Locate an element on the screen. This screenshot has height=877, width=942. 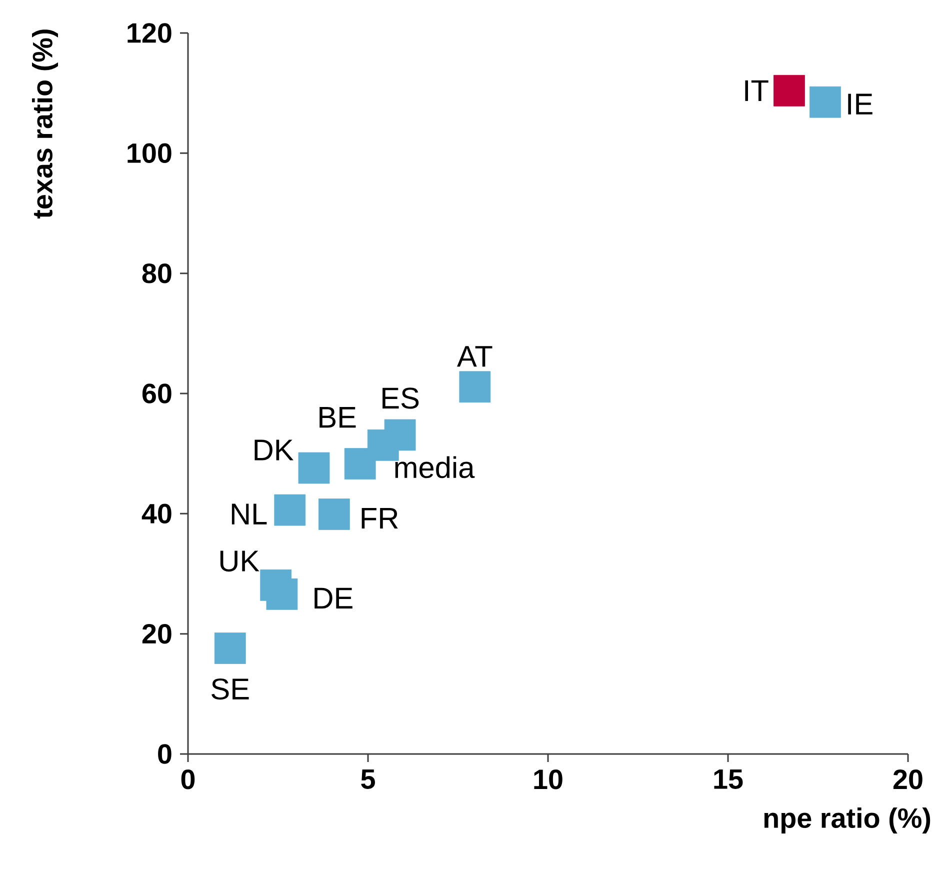
annotation: UK is located at coordinates (240, 561).